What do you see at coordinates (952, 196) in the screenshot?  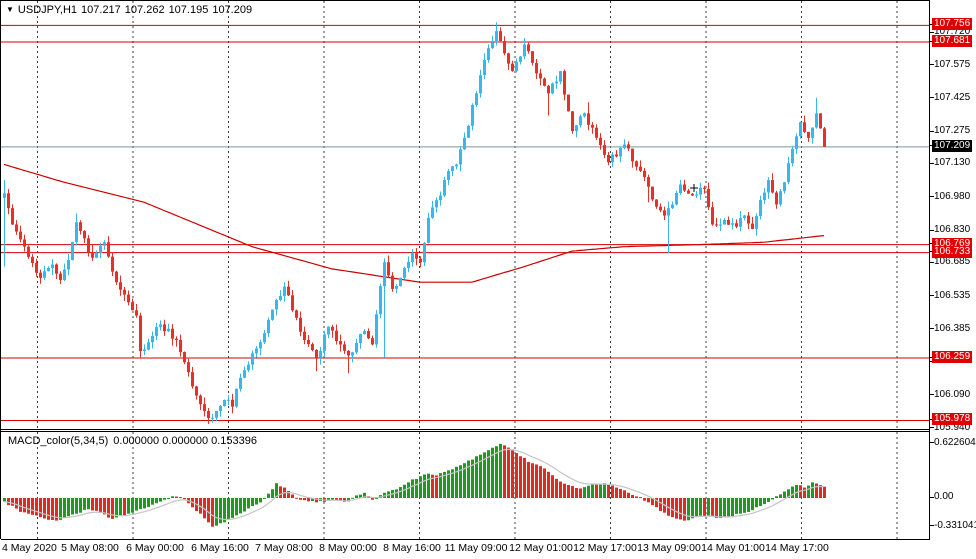 I see `price-tick-label: 106.980` at bounding box center [952, 196].